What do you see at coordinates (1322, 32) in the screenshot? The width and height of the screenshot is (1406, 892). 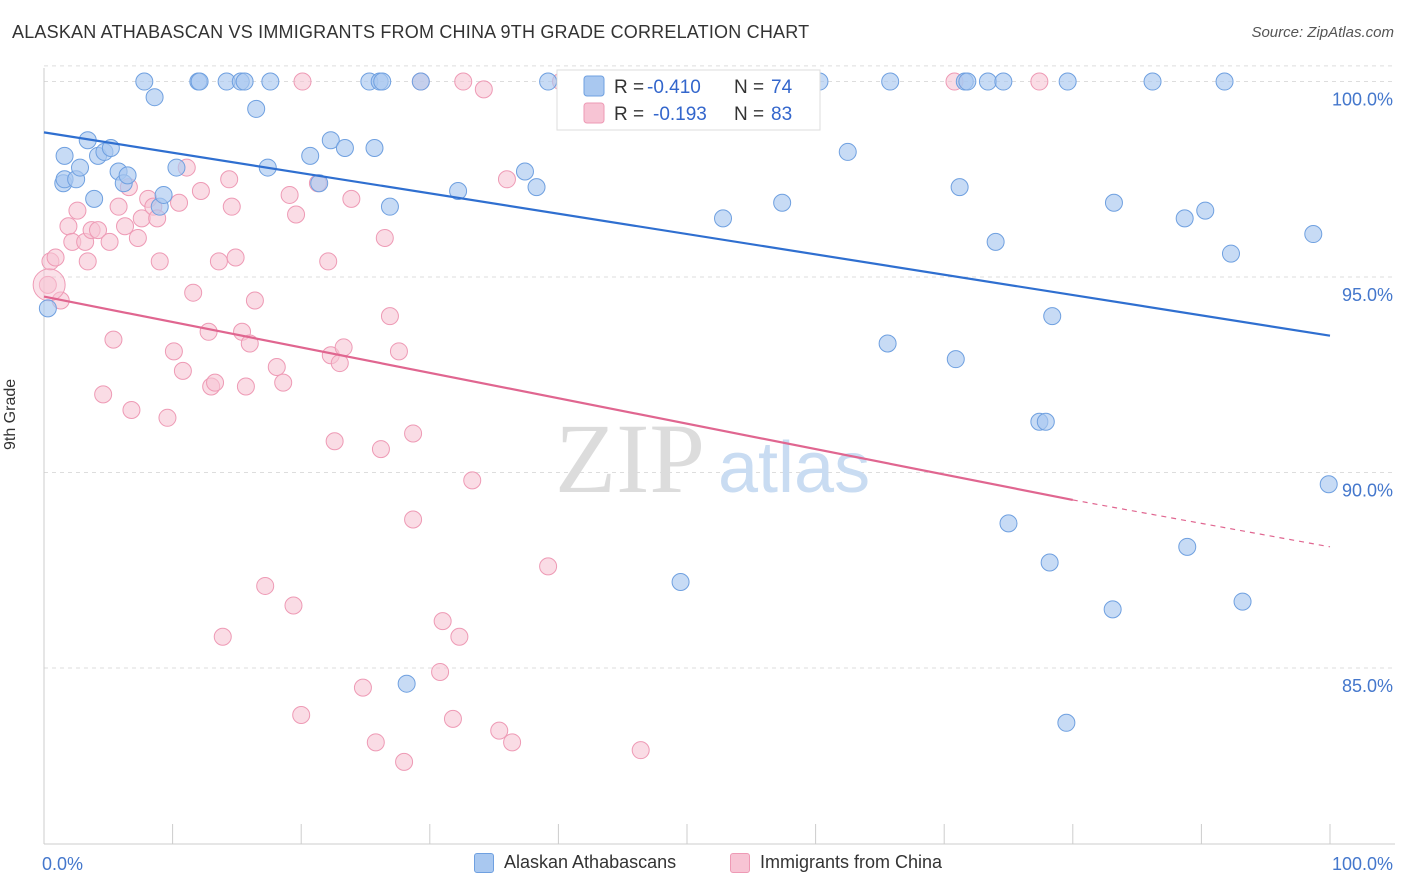 I see `source-label: Source: ZipAtlas.com` at bounding box center [1322, 32].